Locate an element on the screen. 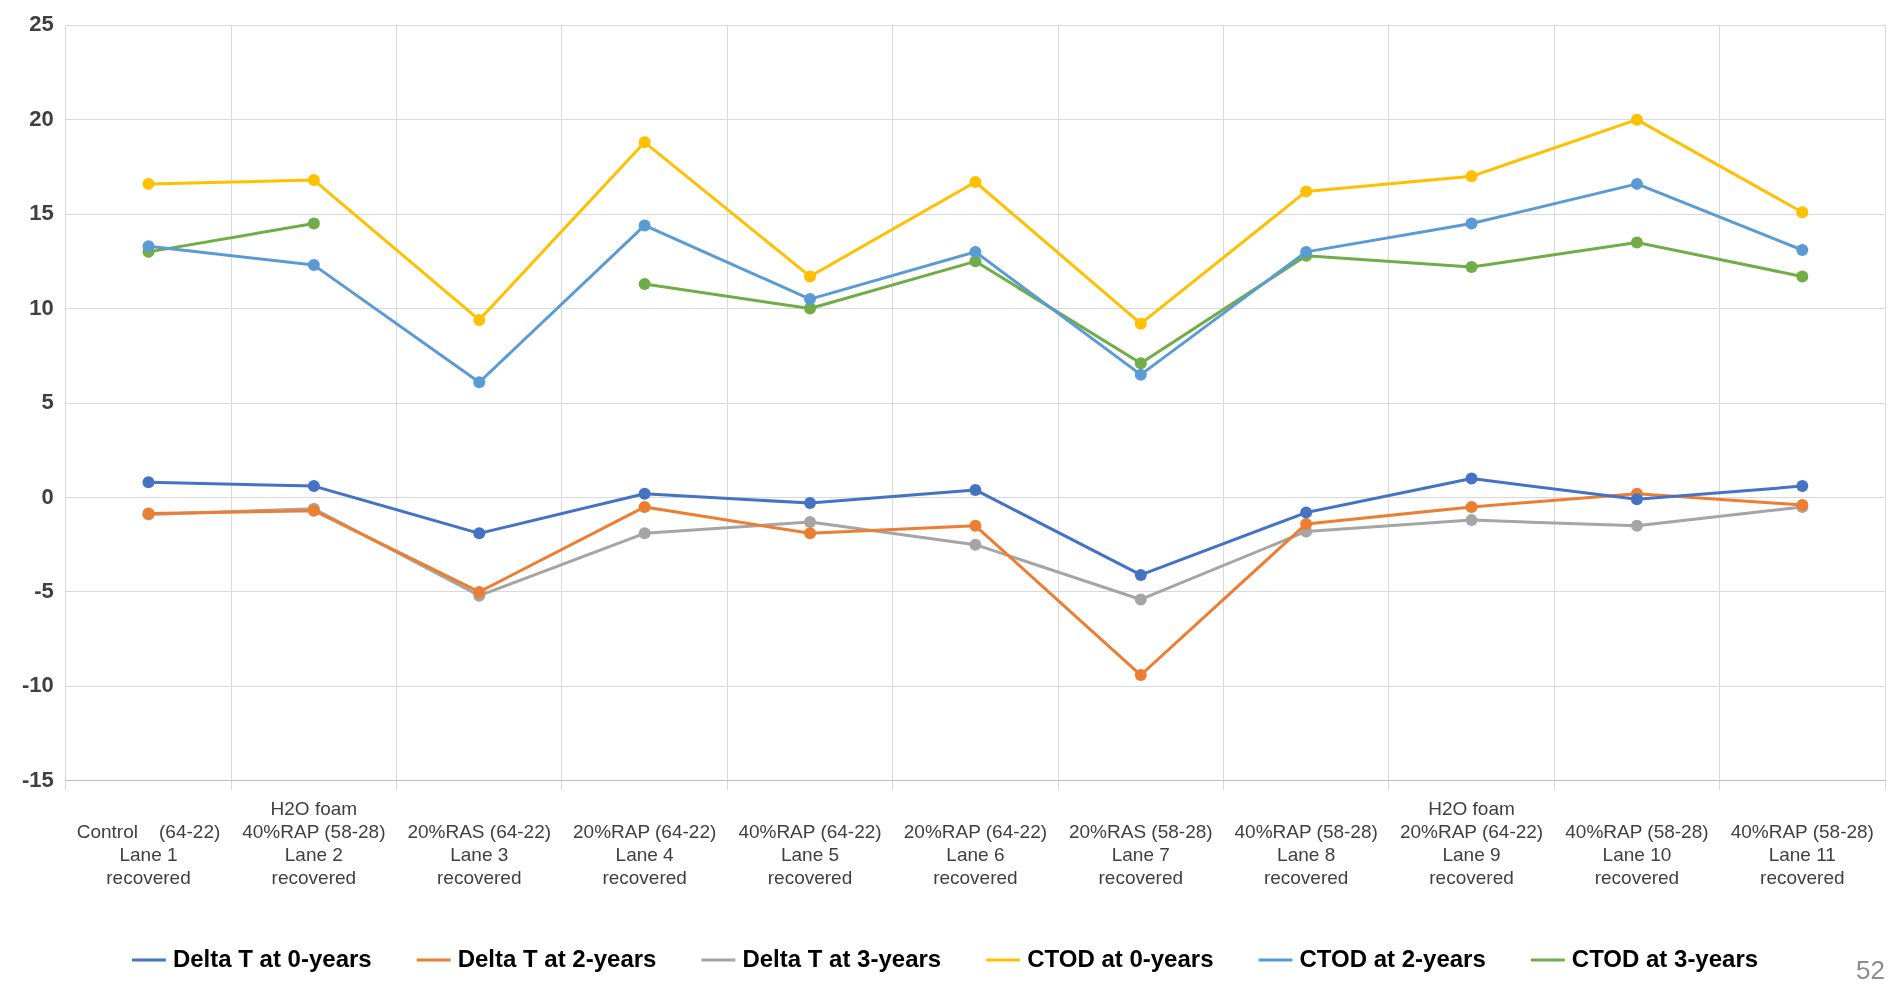 This screenshot has height=992, width=1895. y-tick-label: 0 is located at coordinates (47, 496).